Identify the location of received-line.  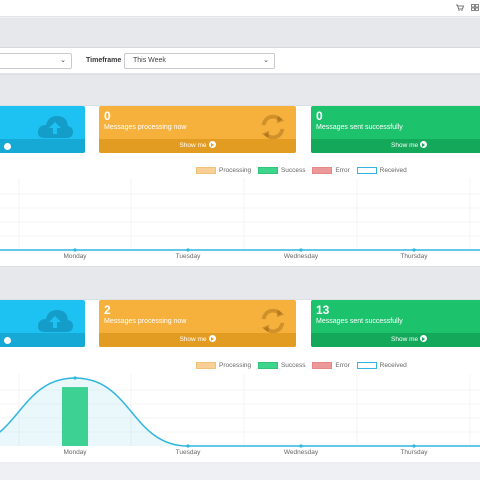
(240, 412).